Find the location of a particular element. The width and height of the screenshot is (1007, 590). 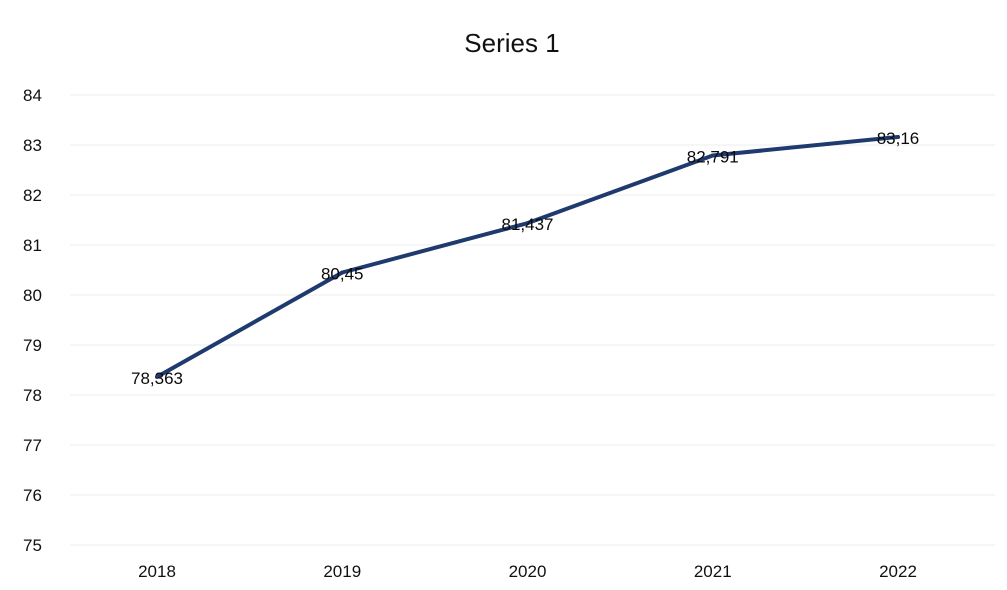

y-tick-label: 76 is located at coordinates (32, 495).